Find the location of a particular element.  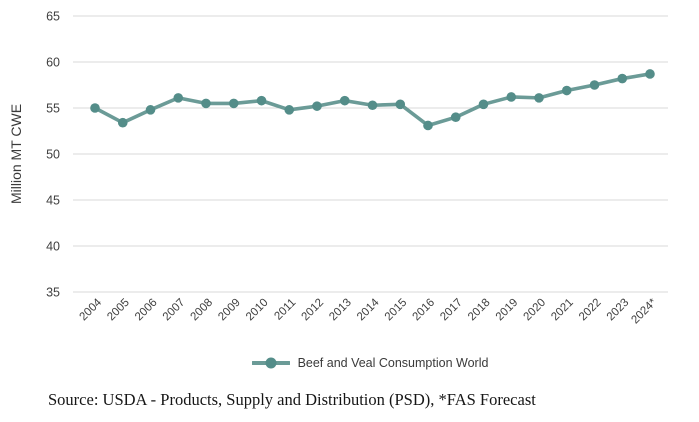

x-tick-label: 2009 is located at coordinates (229, 310).